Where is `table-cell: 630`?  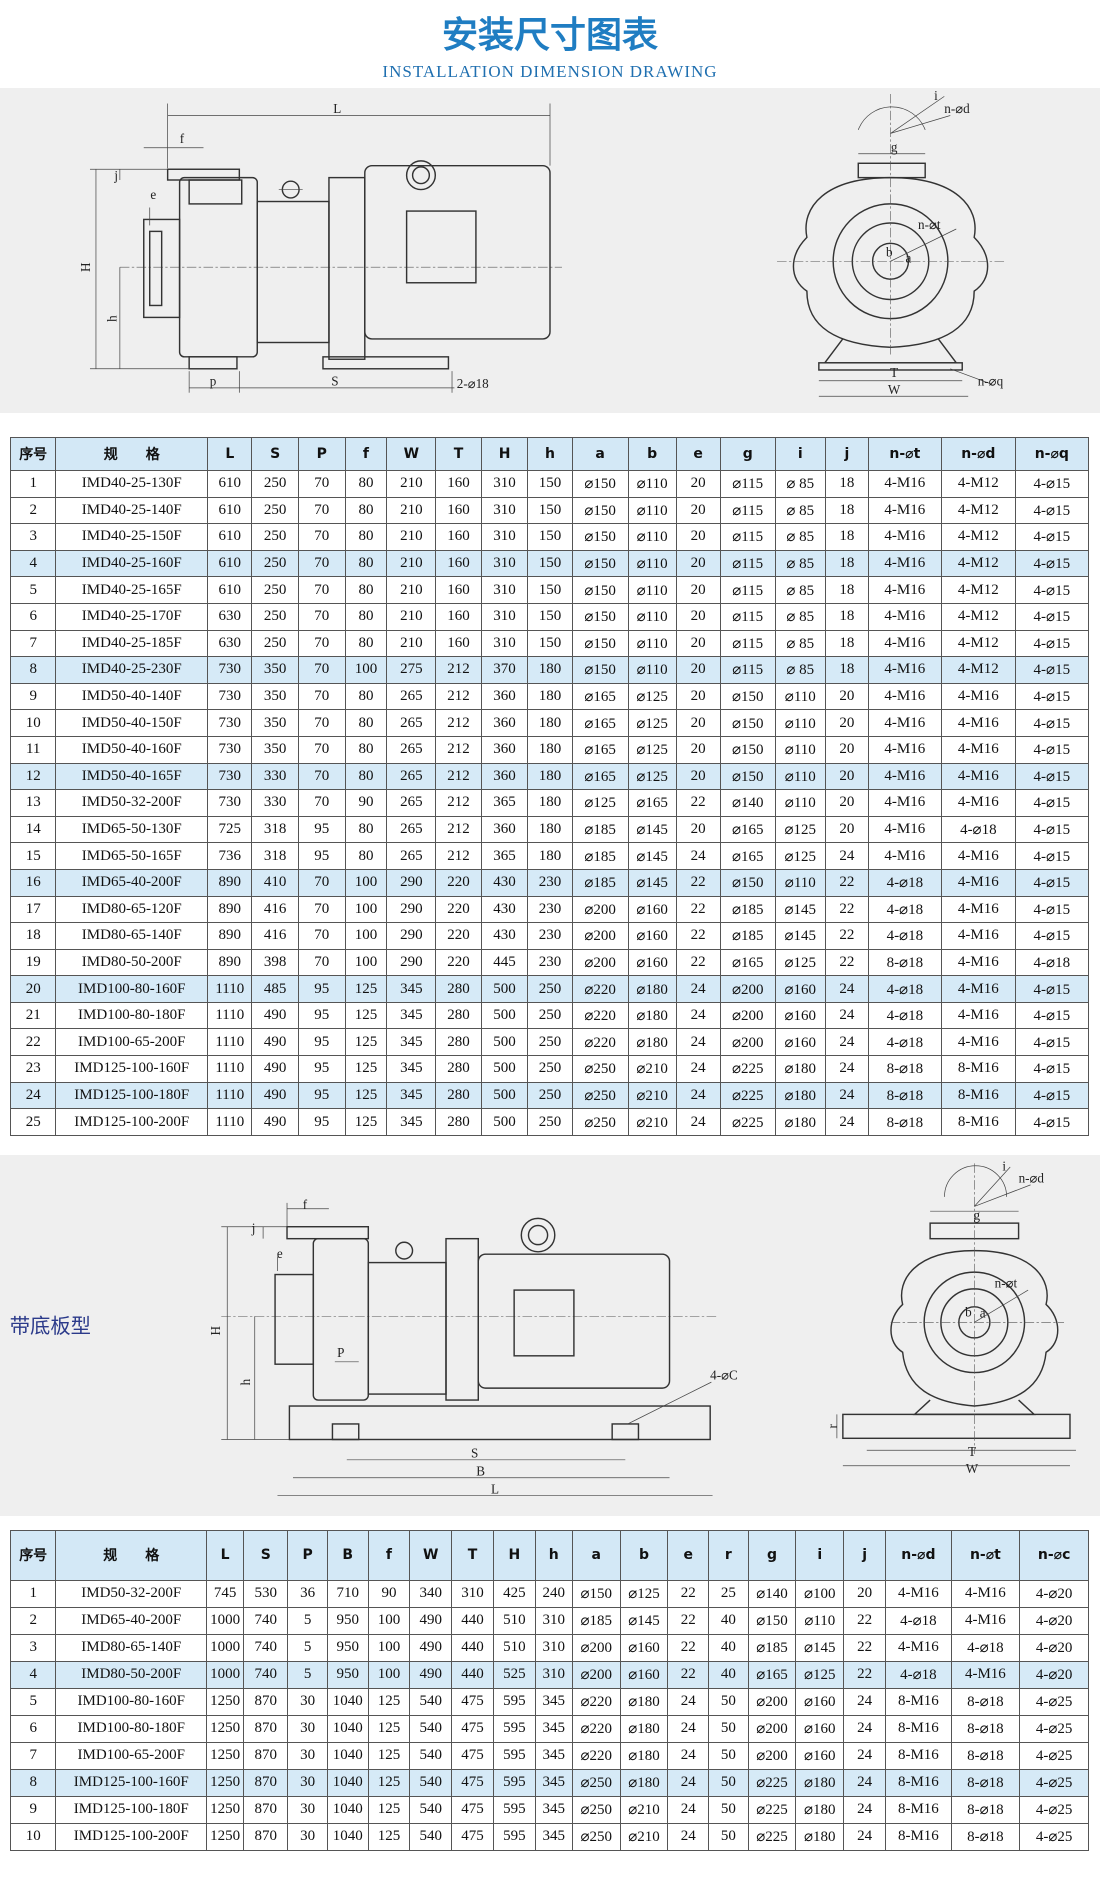
table-cell: 630 is located at coordinates (230, 643).